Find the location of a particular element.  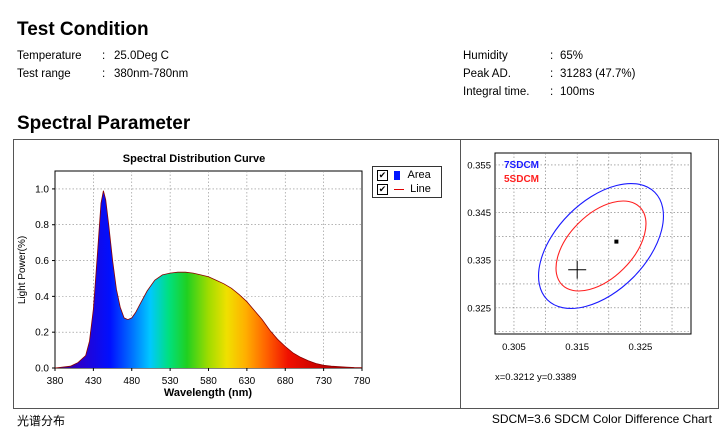

sdcm-readout: x=0.3212 y=0.3389 is located at coordinates (535, 377).